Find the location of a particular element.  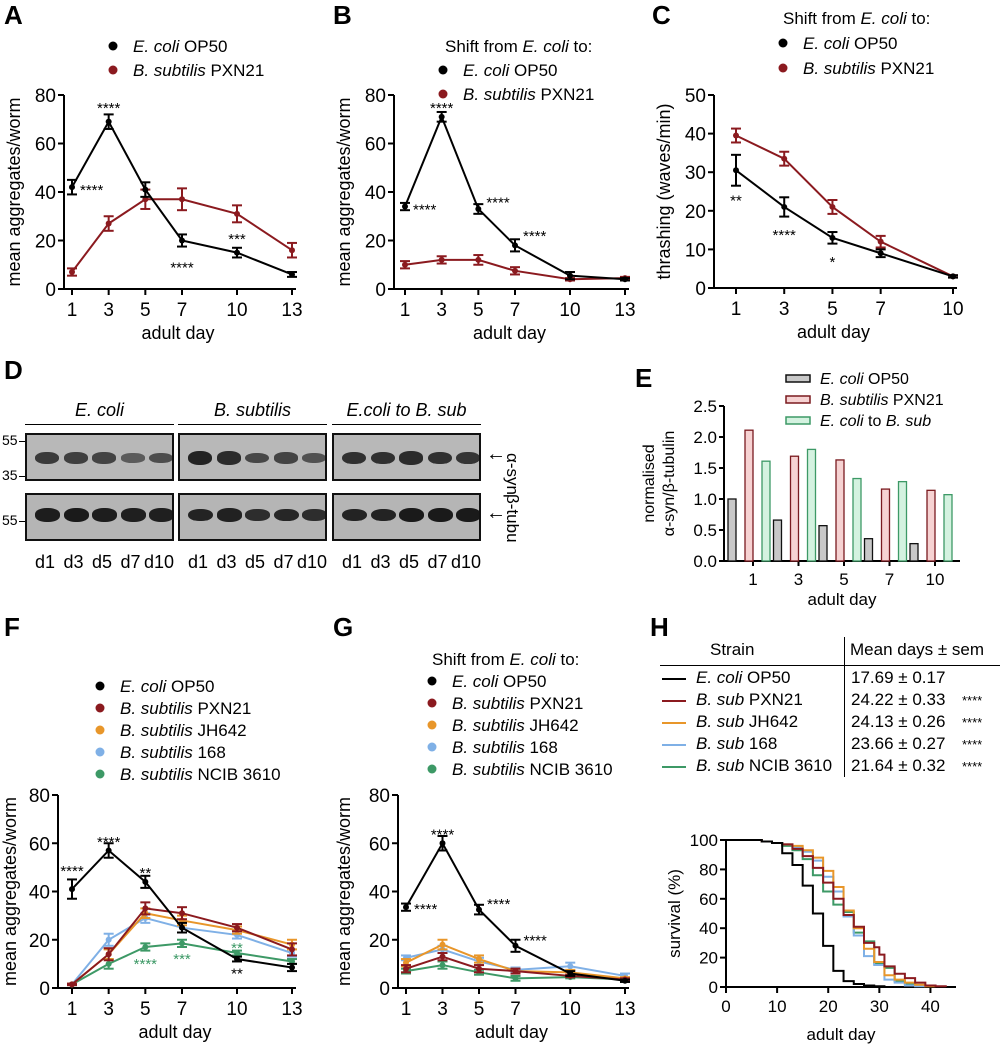

x-tick-label: 7 is located at coordinates (515, 1009).